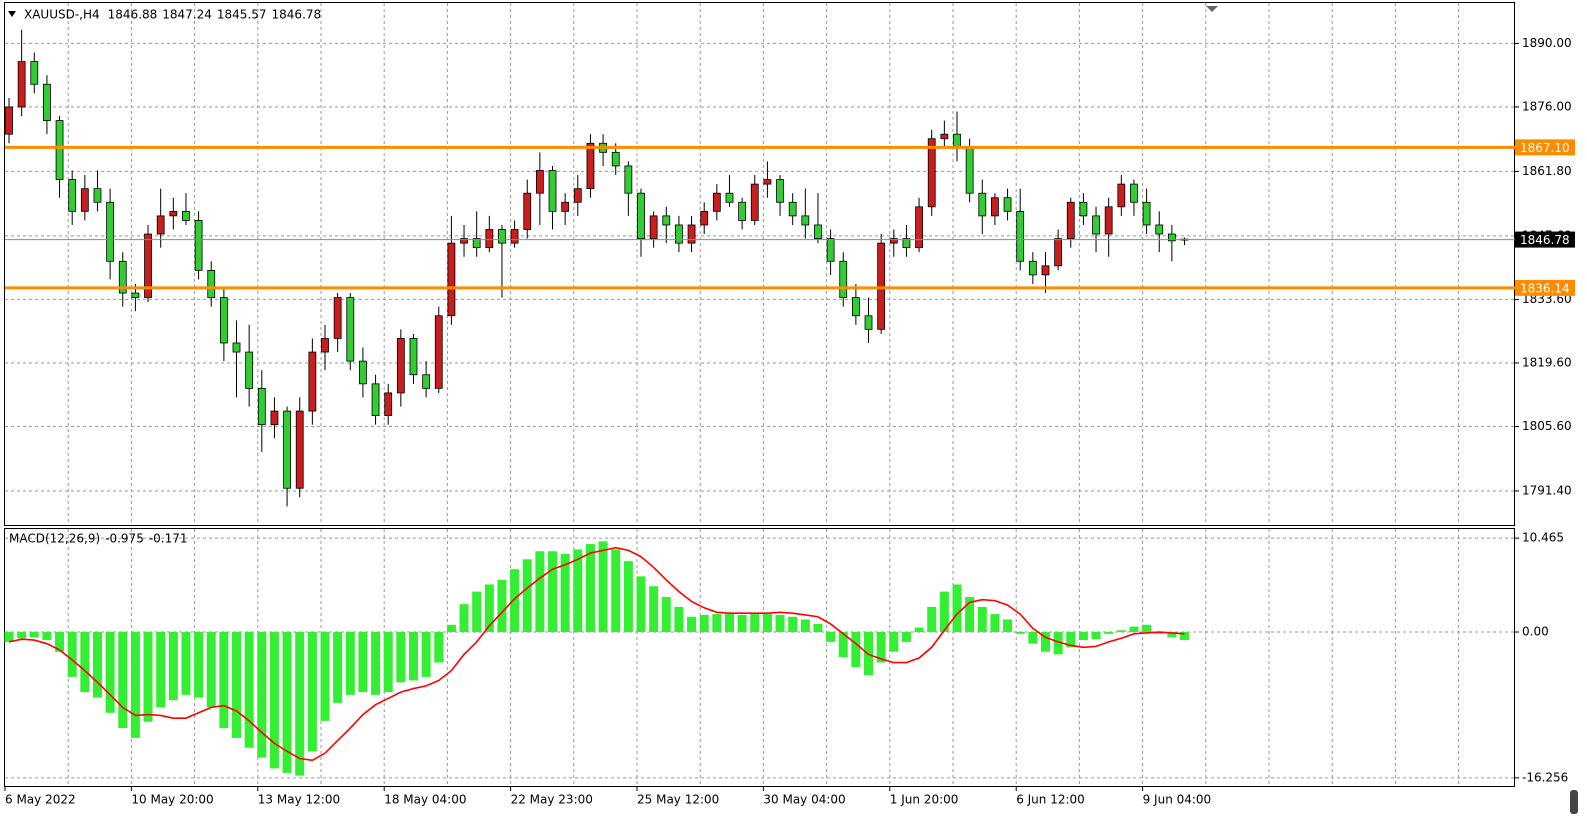  What do you see at coordinates (804, 800) in the screenshot?
I see `x-tick-label: 30 May 04:00` at bounding box center [804, 800].